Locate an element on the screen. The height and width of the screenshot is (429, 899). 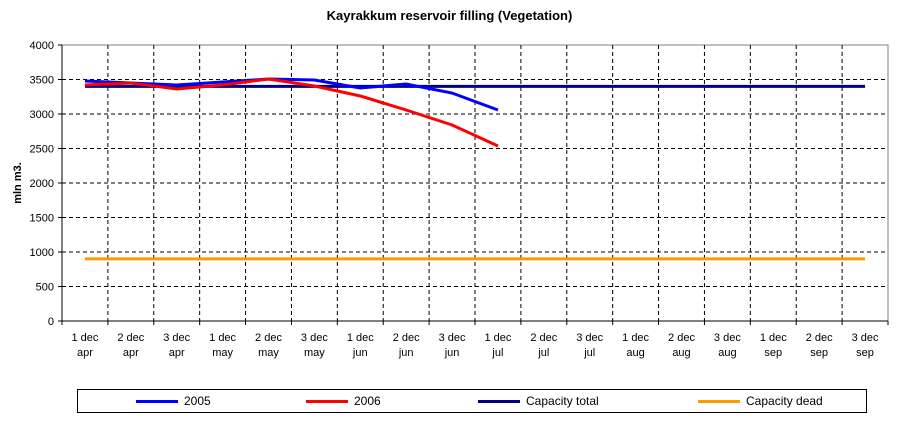
y-tick-label: 3500 is located at coordinates (42, 81).